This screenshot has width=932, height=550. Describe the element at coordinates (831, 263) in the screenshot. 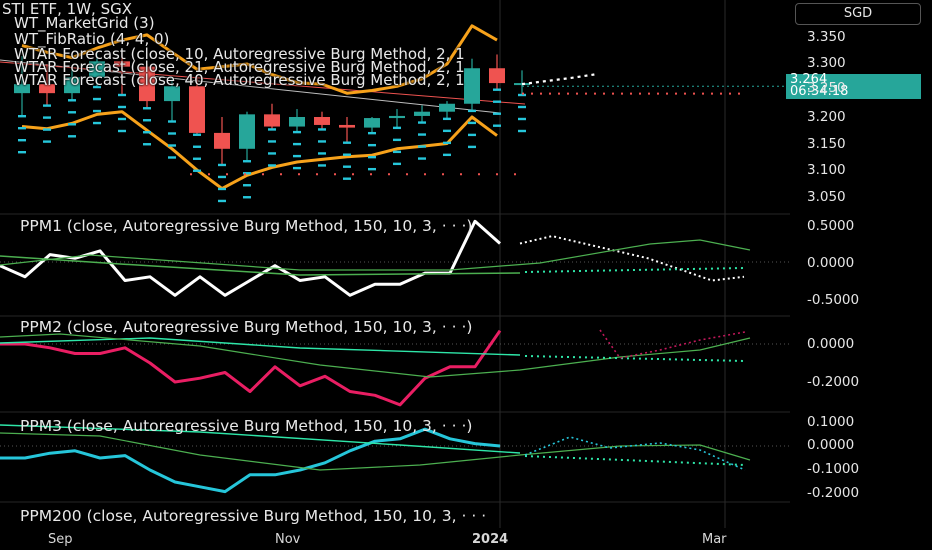

I see `ppm1-tick: 0.0000` at that location.